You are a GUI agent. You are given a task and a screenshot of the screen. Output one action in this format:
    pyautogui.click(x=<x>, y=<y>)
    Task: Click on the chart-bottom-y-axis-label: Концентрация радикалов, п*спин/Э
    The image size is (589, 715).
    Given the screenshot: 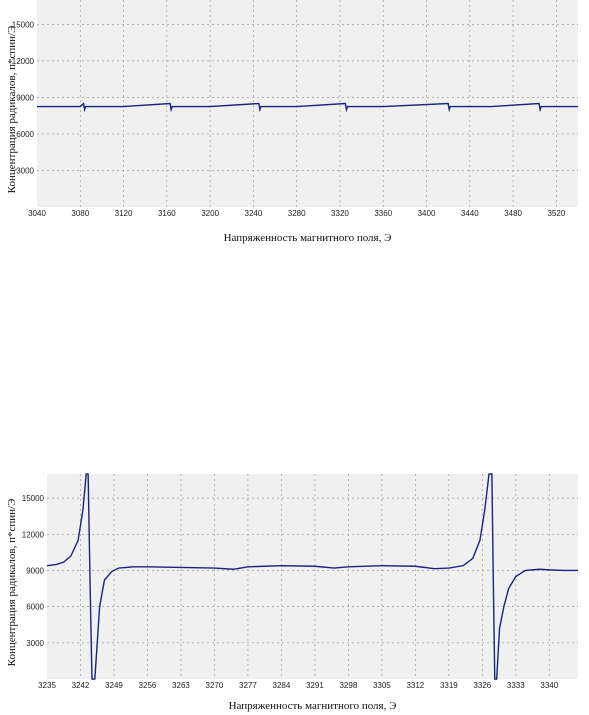 What is the action you would take?
    pyautogui.click(x=12, y=583)
    